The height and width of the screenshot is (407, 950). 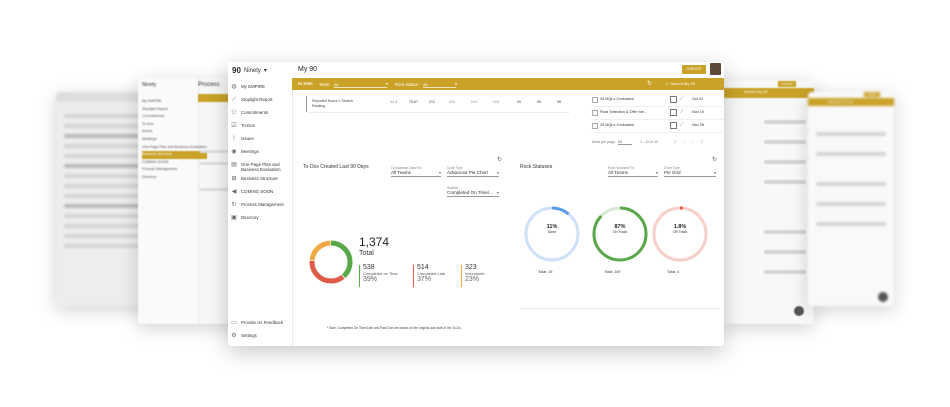 I want to click on sidebar-item-label: COMING SOON, so click(x=257, y=191).